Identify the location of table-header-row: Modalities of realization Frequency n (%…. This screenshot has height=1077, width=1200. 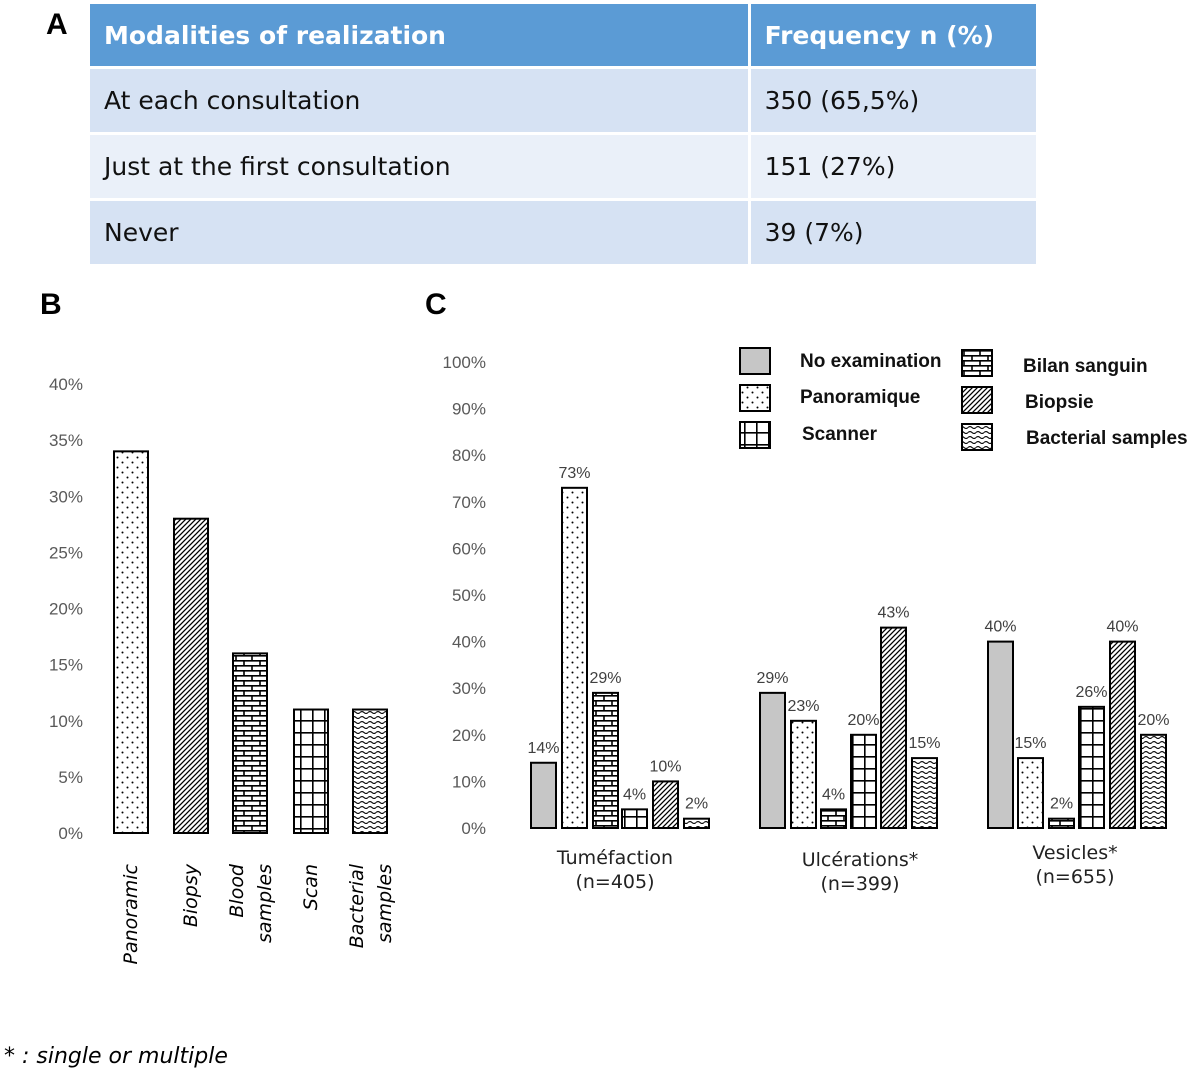
(563, 35).